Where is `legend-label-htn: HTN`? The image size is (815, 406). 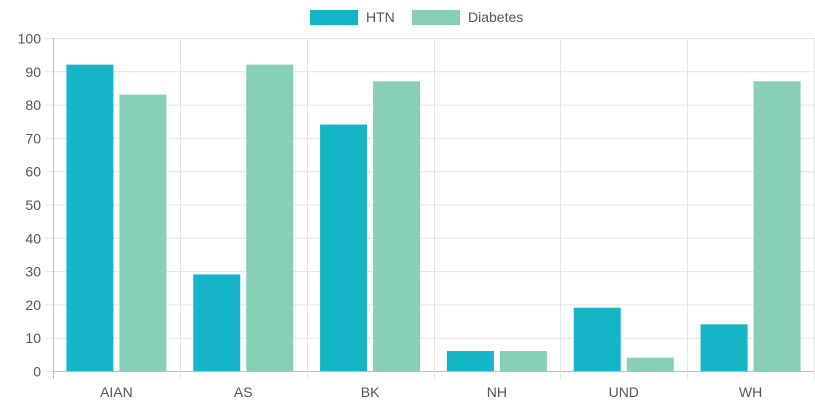 legend-label-htn: HTN is located at coordinates (380, 17).